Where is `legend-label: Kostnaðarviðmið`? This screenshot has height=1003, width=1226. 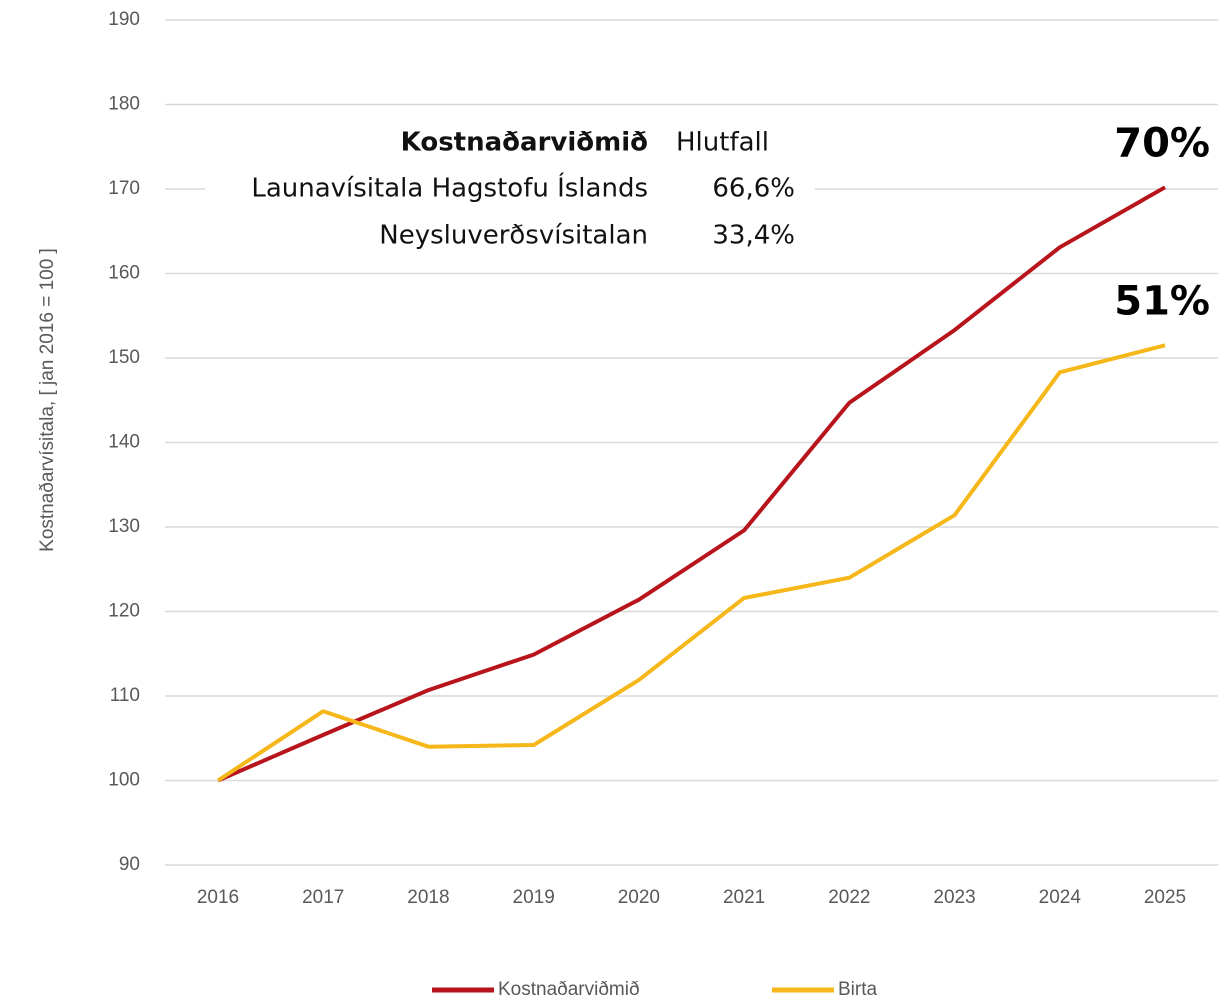
legend-label: Kostnaðarviðmið is located at coordinates (569, 989).